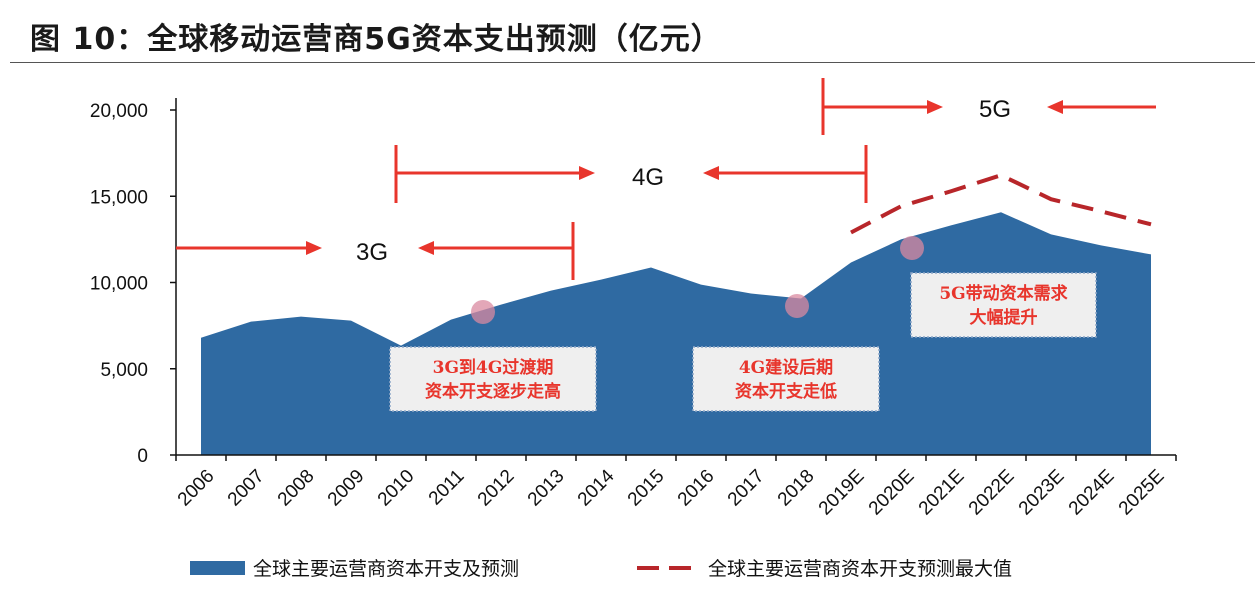 Image resolution: width=1260 pixels, height=598 pixels. I want to click on x-tick-label: 2015, so click(646, 488).